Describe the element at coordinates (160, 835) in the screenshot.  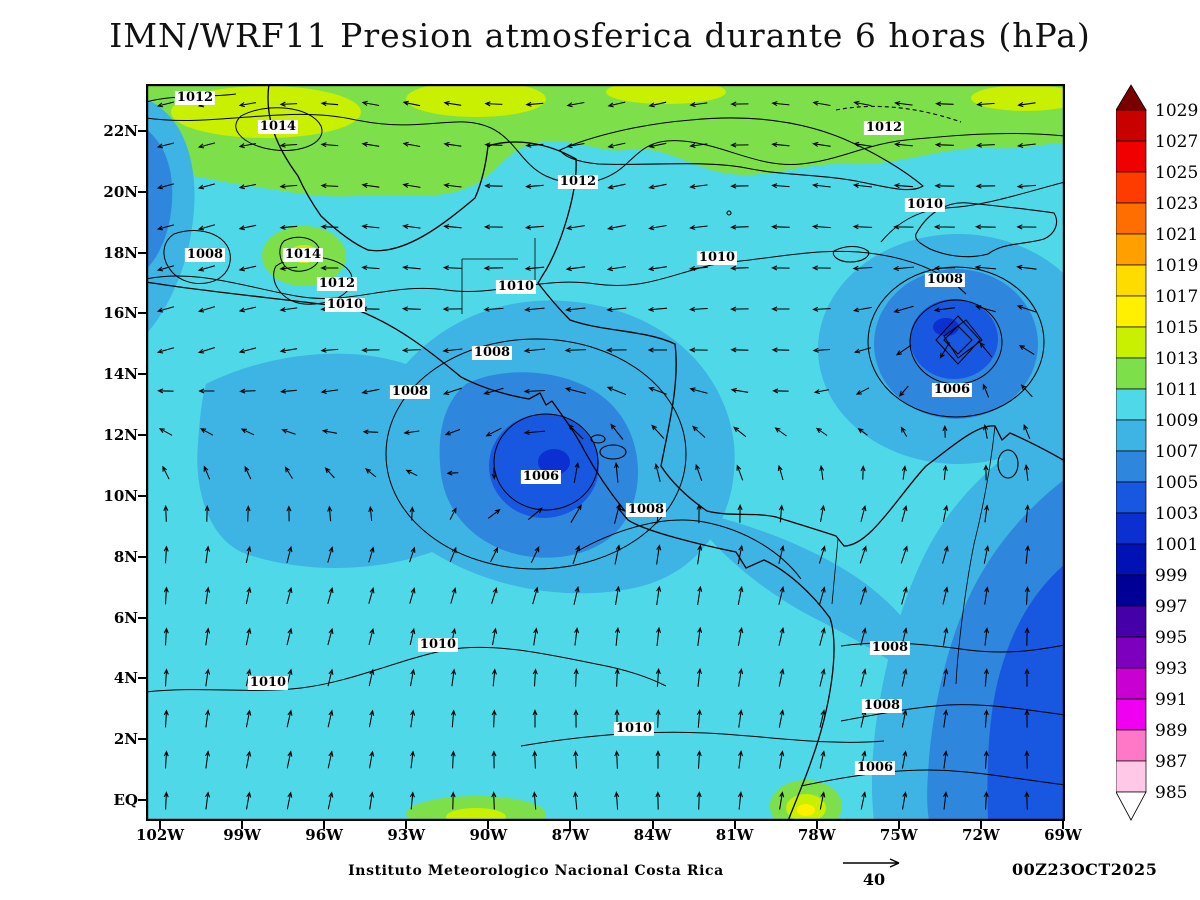
I see `lon-tick-label: 102W` at that location.